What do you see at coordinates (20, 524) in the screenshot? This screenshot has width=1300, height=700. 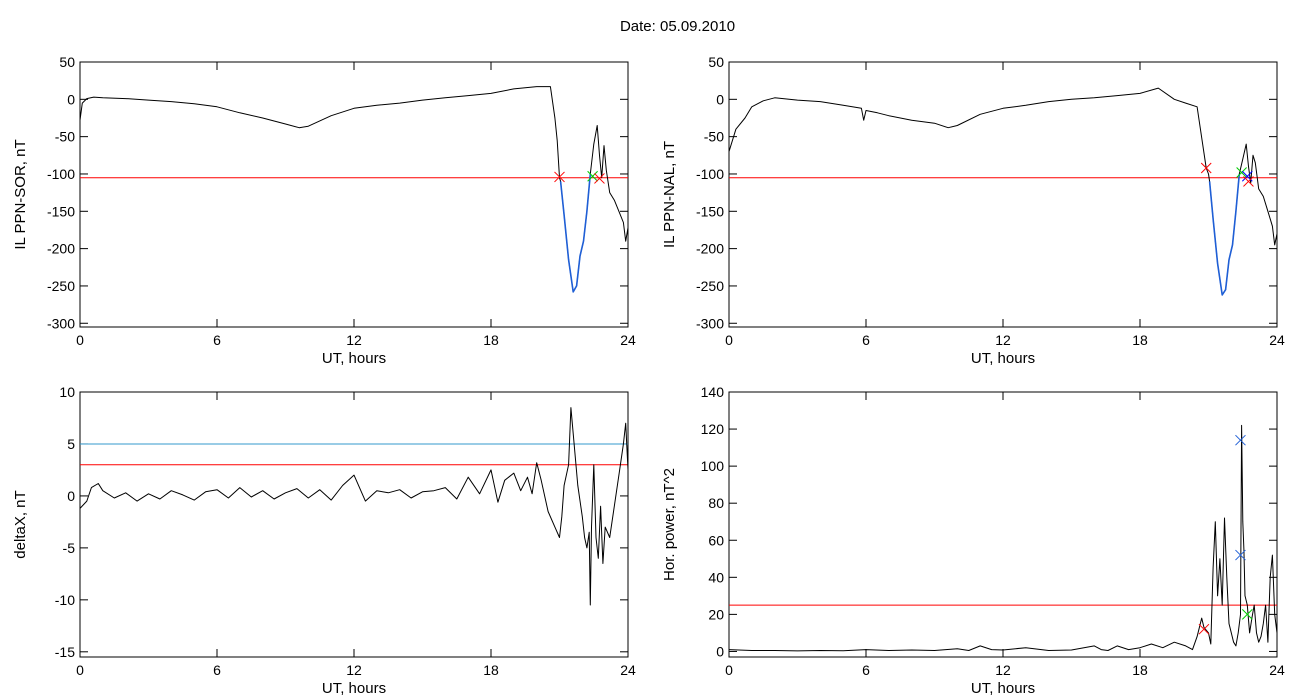 I see `y-axis-label: deltaX, nT` at bounding box center [20, 524].